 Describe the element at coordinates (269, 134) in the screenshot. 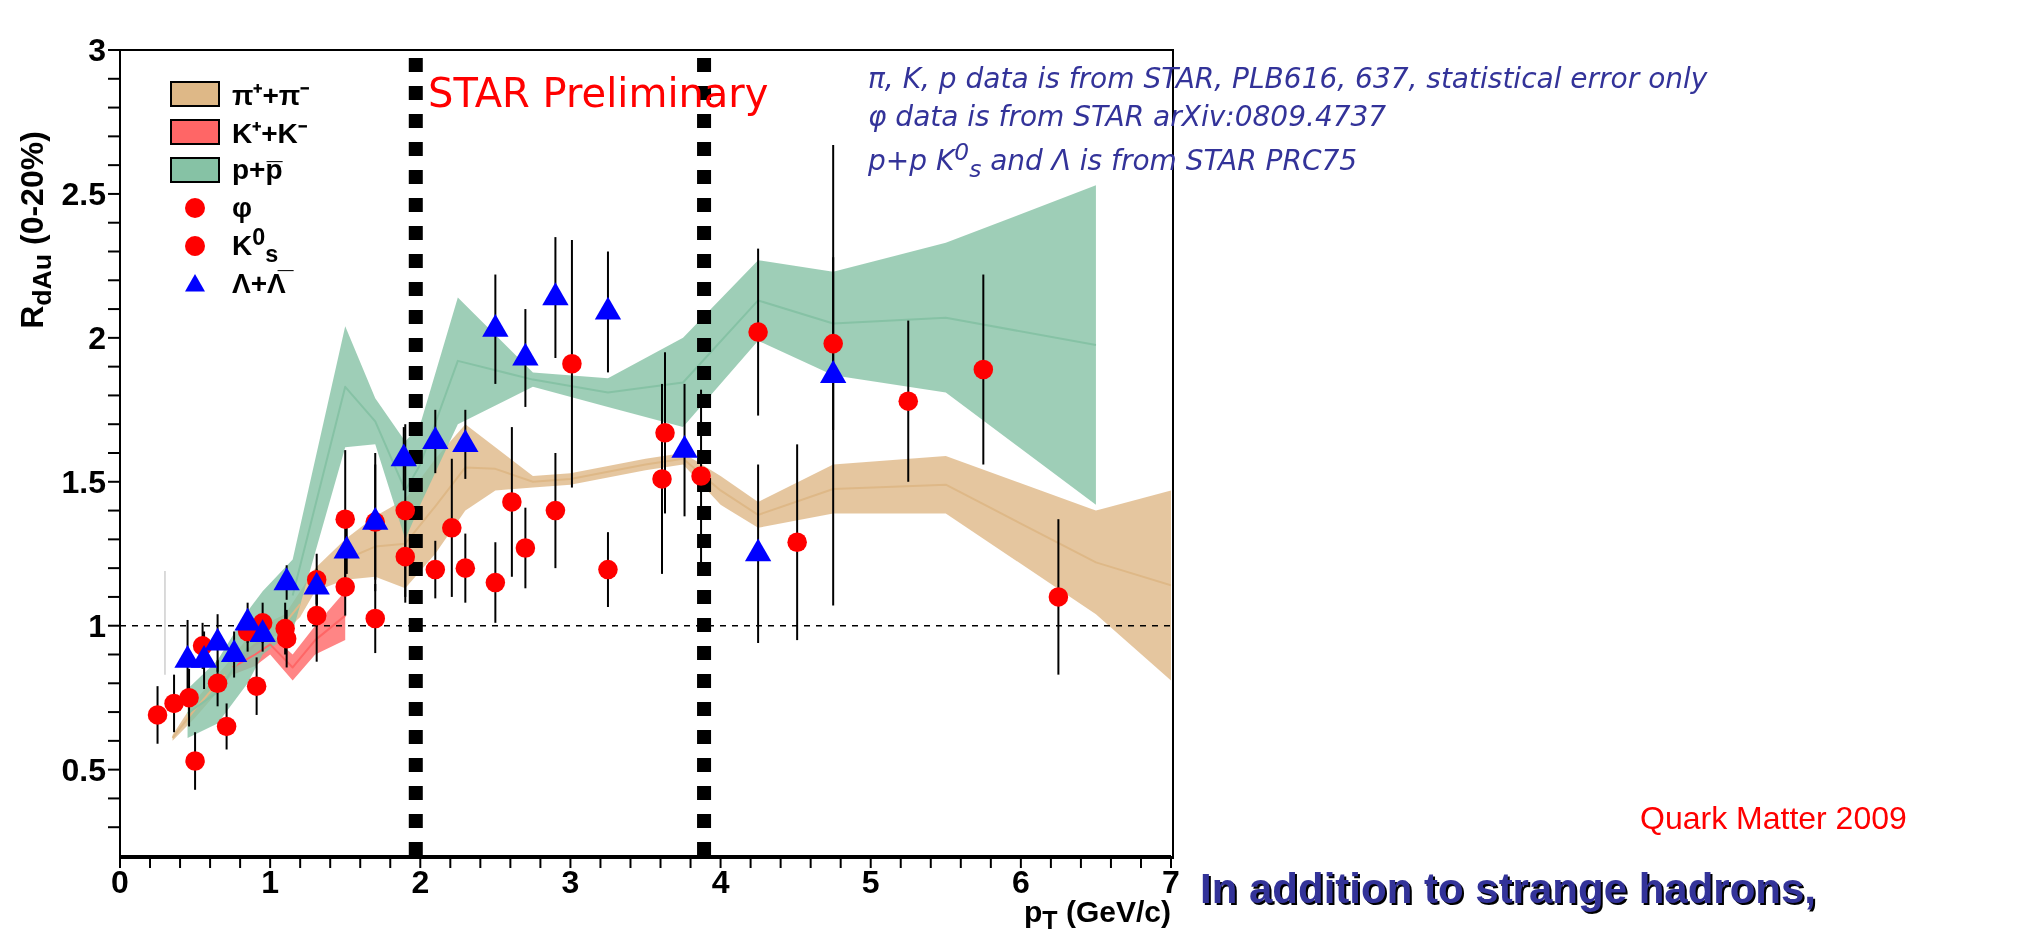

I see `legend-label: K⁺+K⁻` at that location.